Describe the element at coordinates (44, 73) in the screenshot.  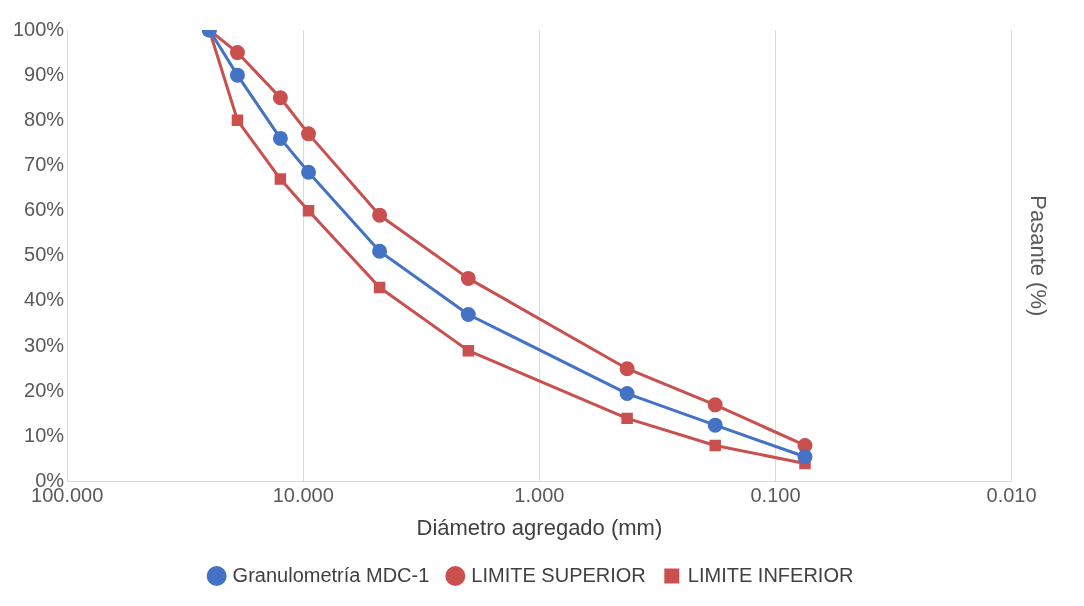
I see `y-tick-label: 90%` at that location.